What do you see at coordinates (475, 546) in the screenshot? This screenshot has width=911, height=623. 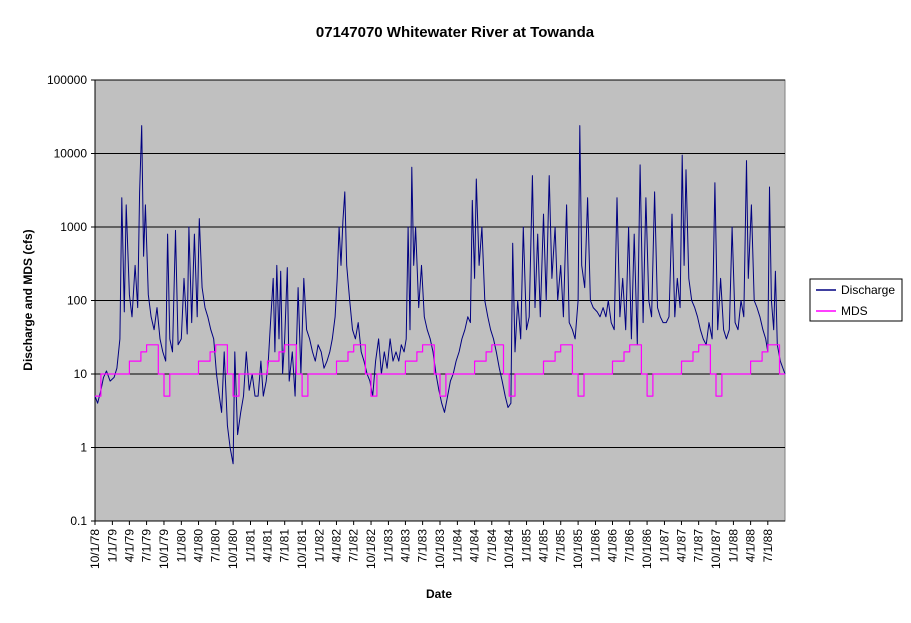 I see `x-tick-label: 4/1/84` at bounding box center [475, 546].